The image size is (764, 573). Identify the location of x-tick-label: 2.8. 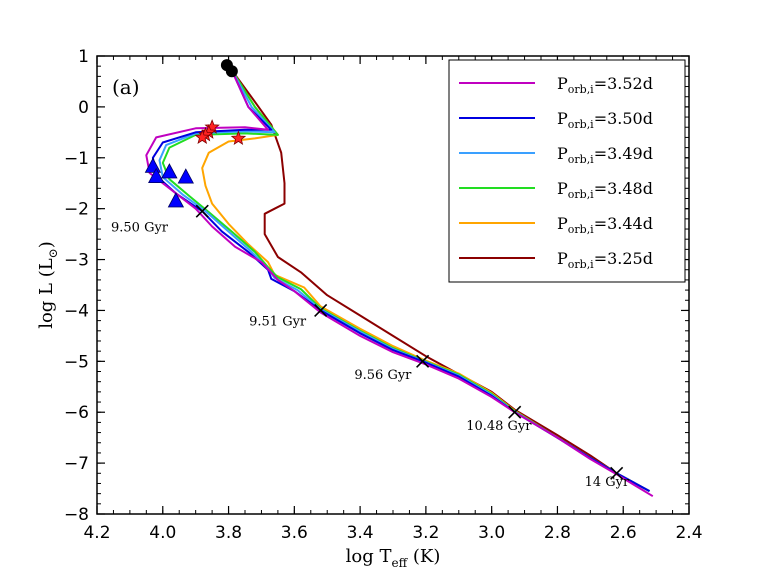
(557, 533).